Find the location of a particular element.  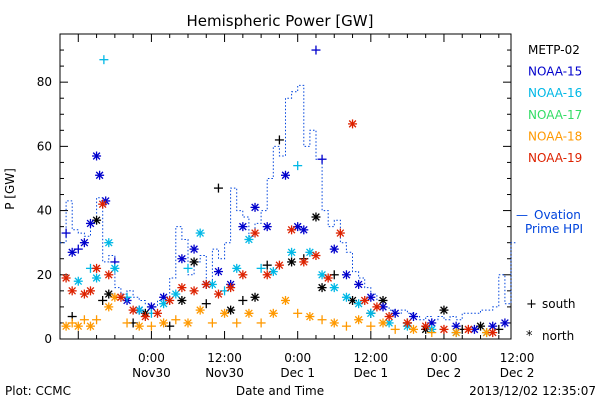

x-tick-label-time: 0:00 is located at coordinates (151, 358).